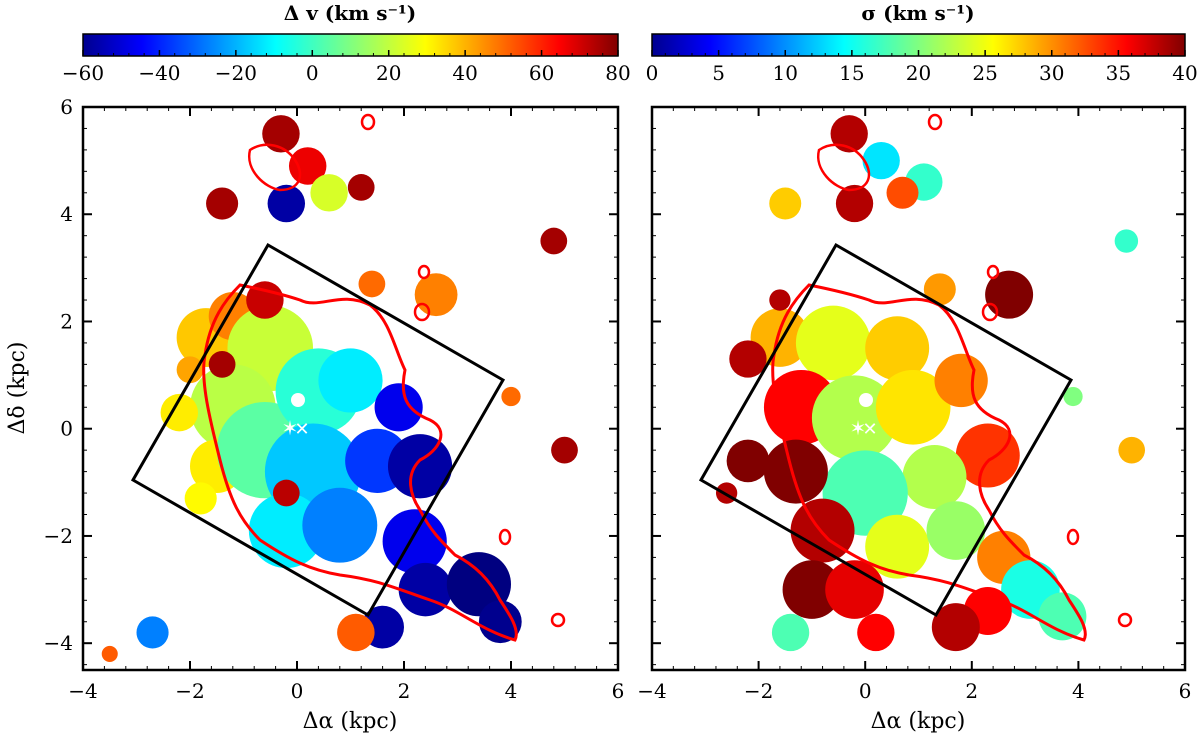 This screenshot has height=741, width=1200. Describe the element at coordinates (58, 536) in the screenshot. I see `y-tick-label: −2` at that location.